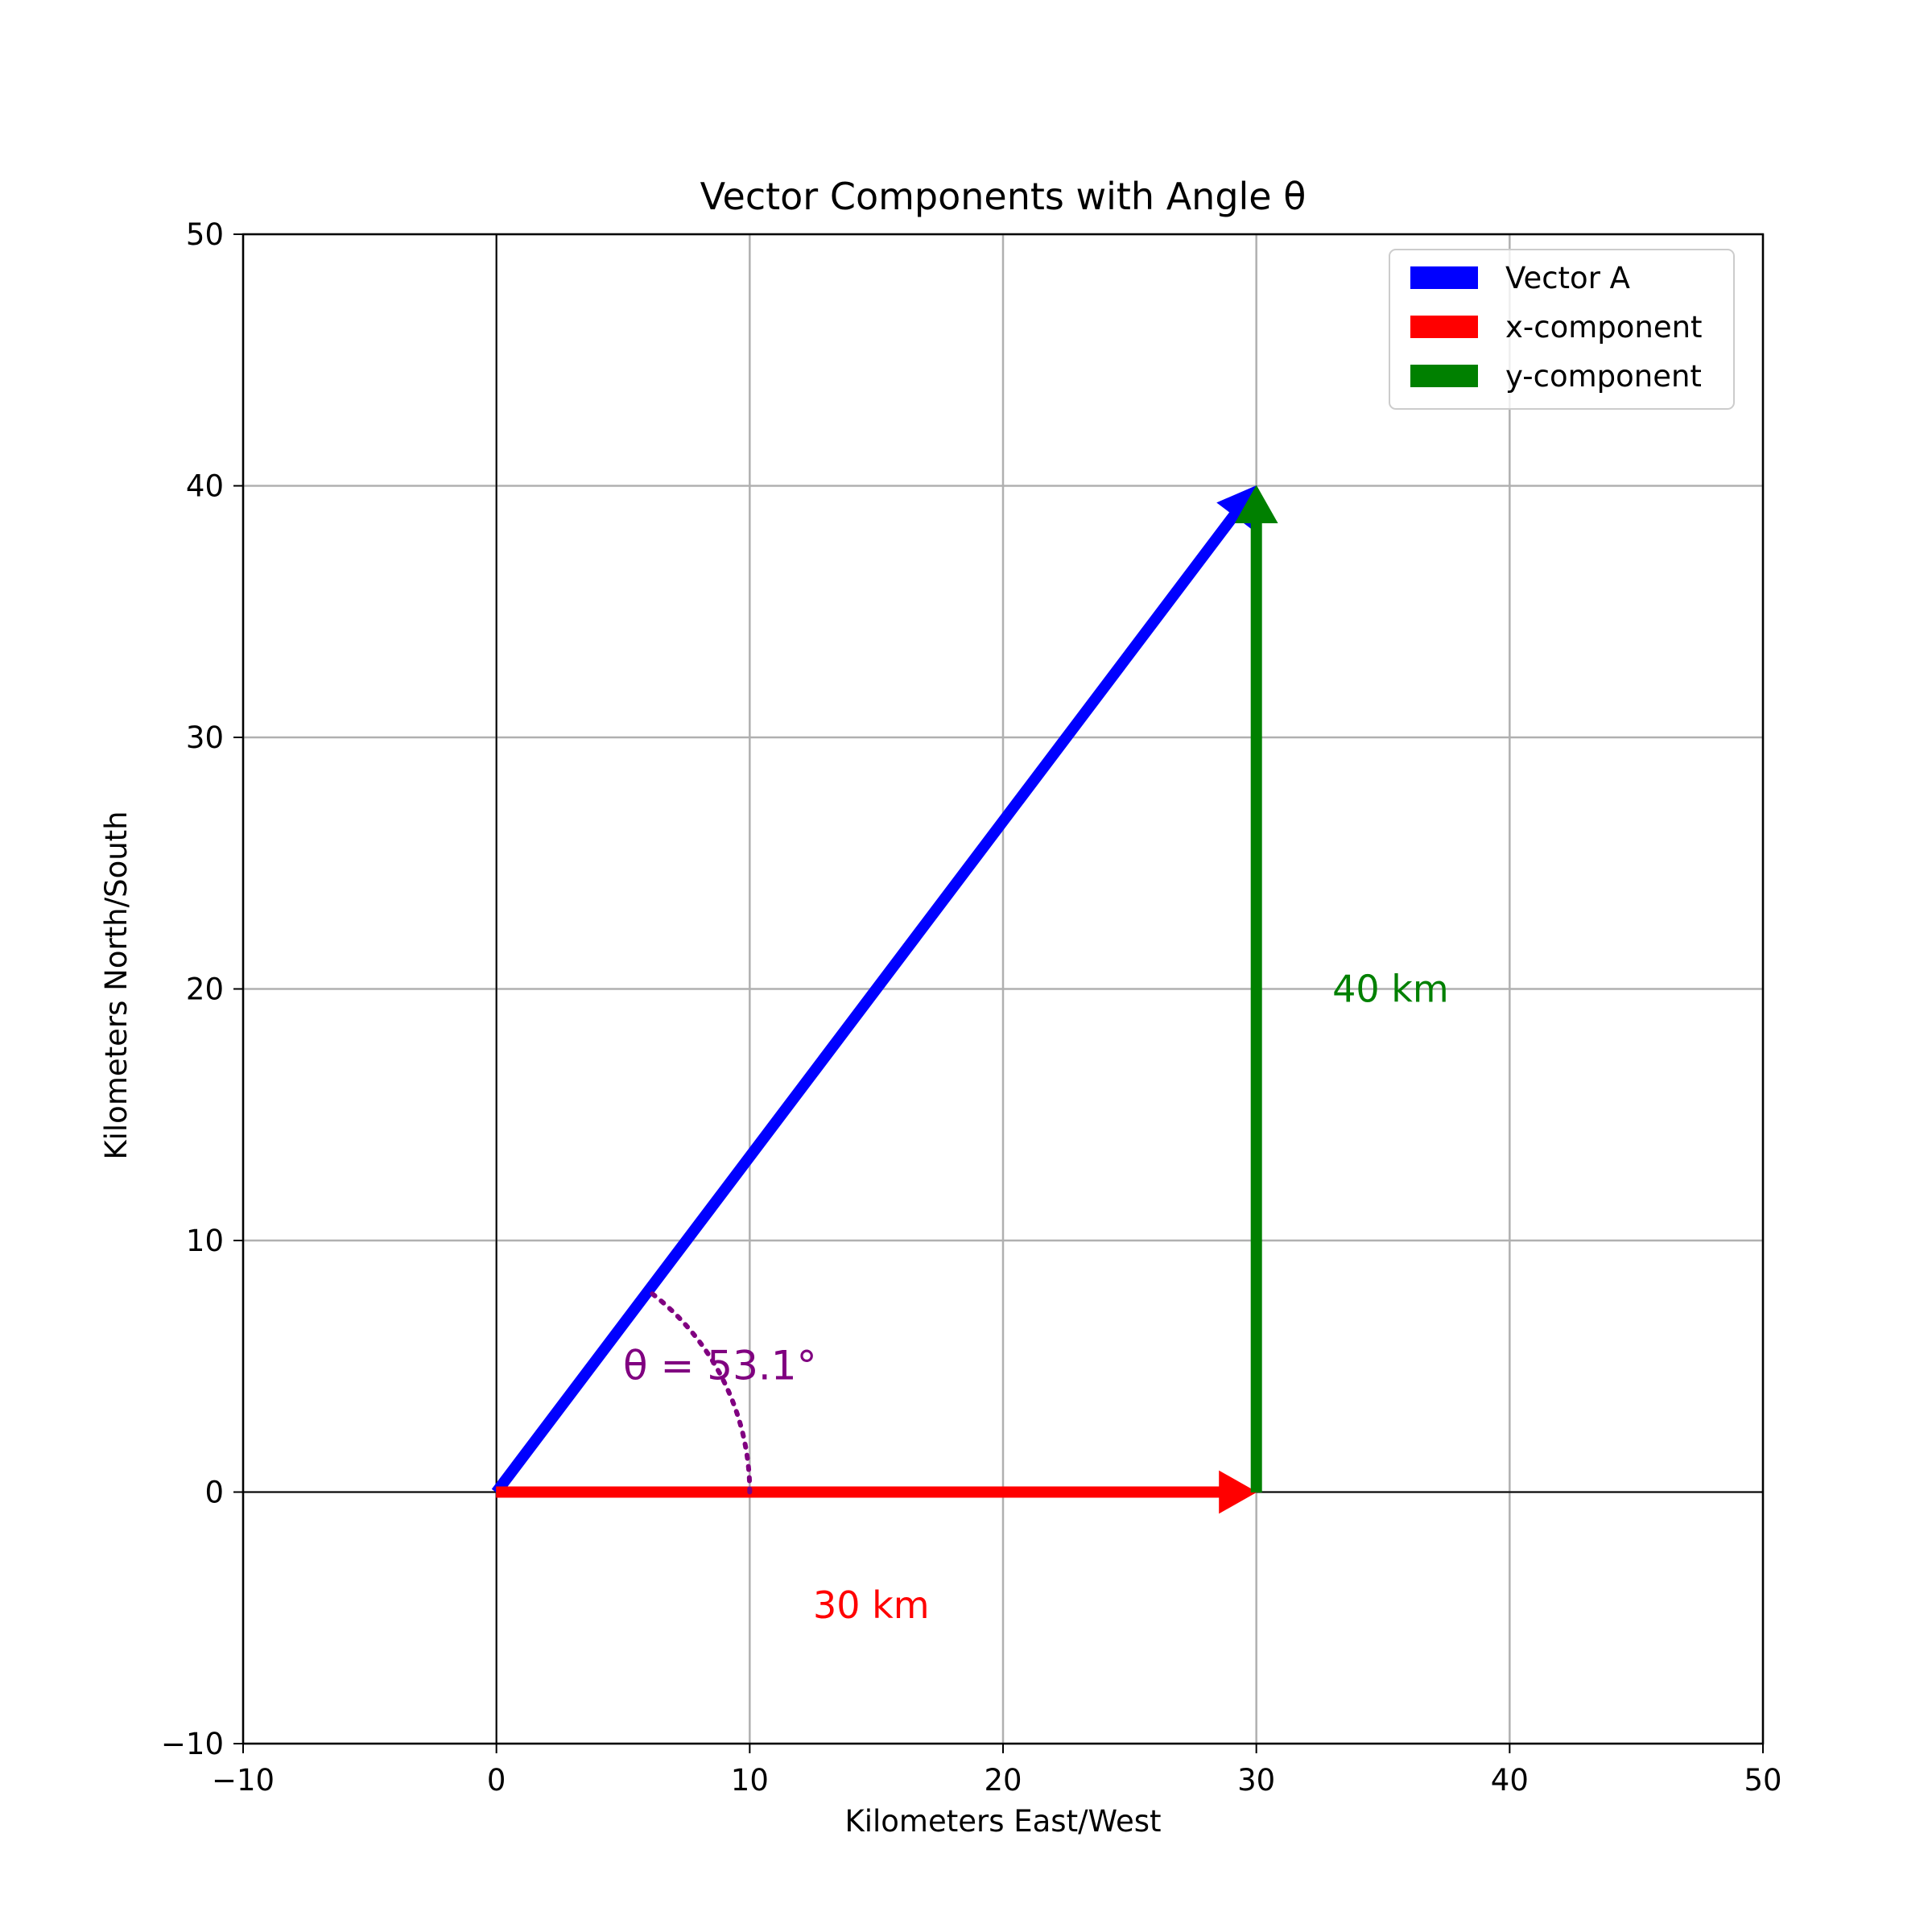 Image resolution: width=1932 pixels, height=1932 pixels. I want to click on y-tick-label: 20, so click(205, 989).